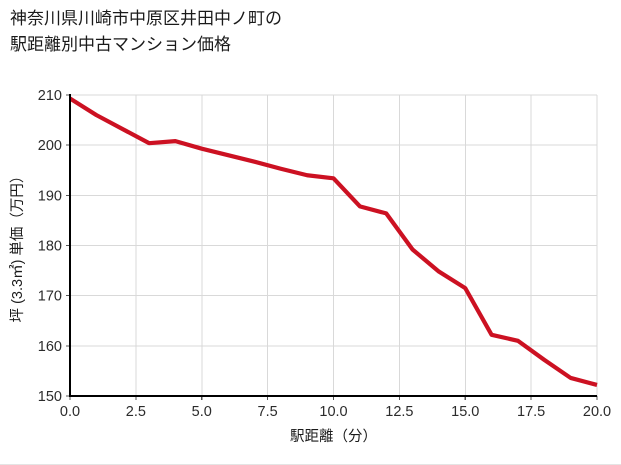  Describe the element at coordinates (333, 436) in the screenshot. I see `x-axis-title: 駅距離（分）` at that location.